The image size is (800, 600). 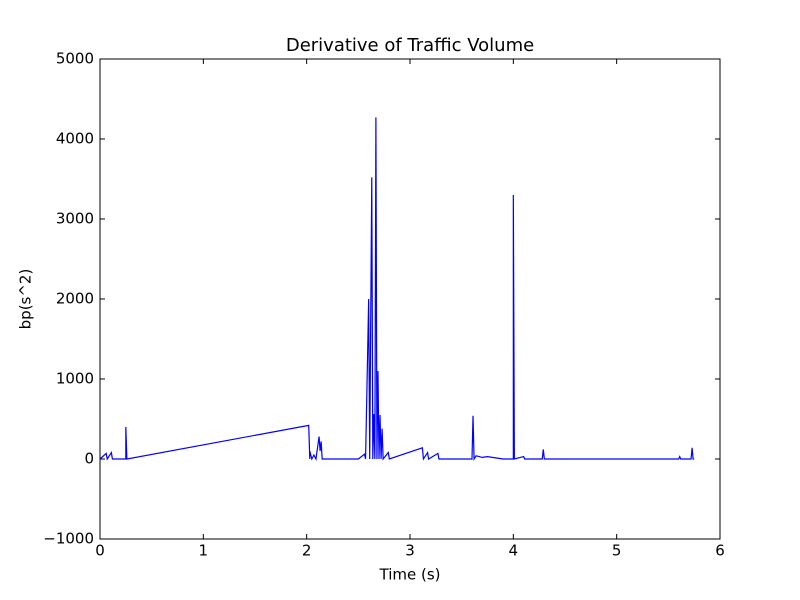 What do you see at coordinates (410, 575) in the screenshot?
I see `x-axis-label: Time (s)` at bounding box center [410, 575].